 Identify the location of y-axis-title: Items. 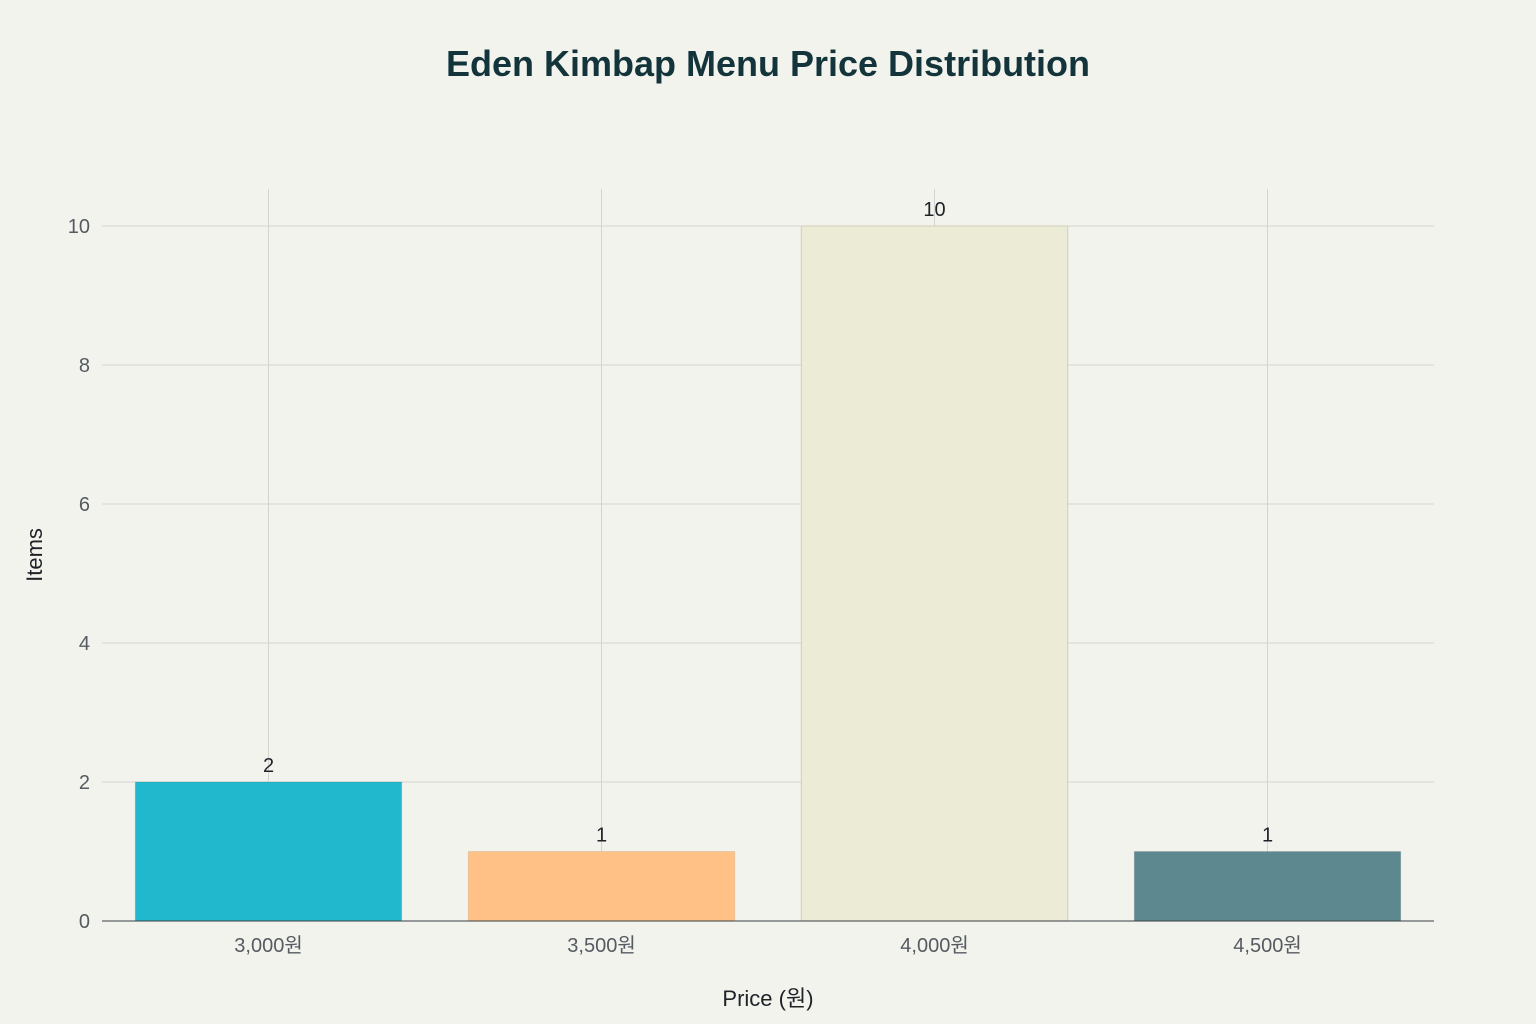
(34, 555).